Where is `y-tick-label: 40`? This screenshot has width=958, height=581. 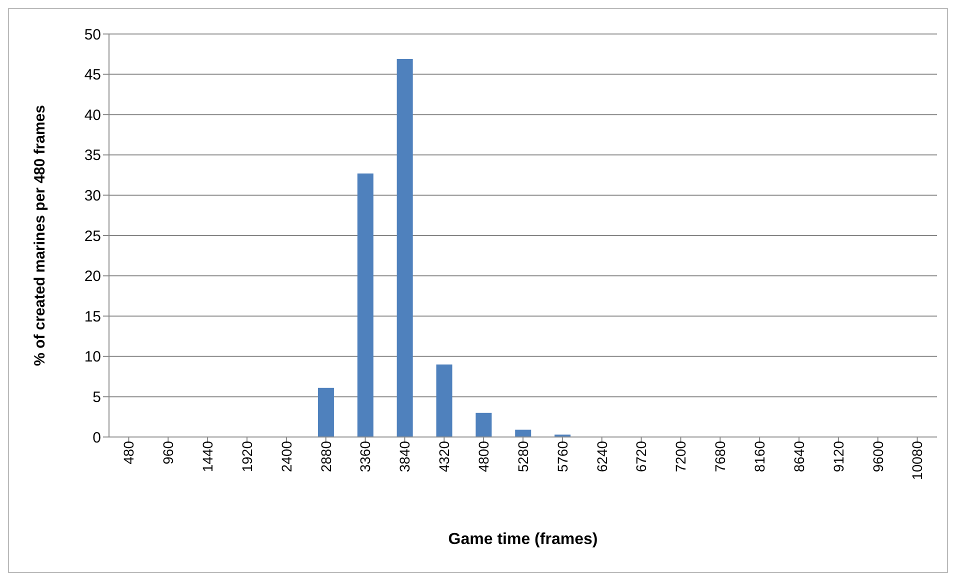 y-tick-label: 40 is located at coordinates (92, 115).